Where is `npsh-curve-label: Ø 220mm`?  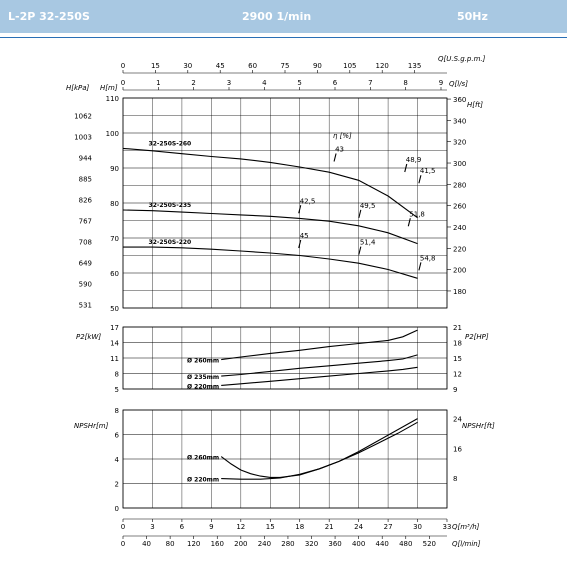
npsh-curve-label: Ø 220mm is located at coordinates (203, 480).